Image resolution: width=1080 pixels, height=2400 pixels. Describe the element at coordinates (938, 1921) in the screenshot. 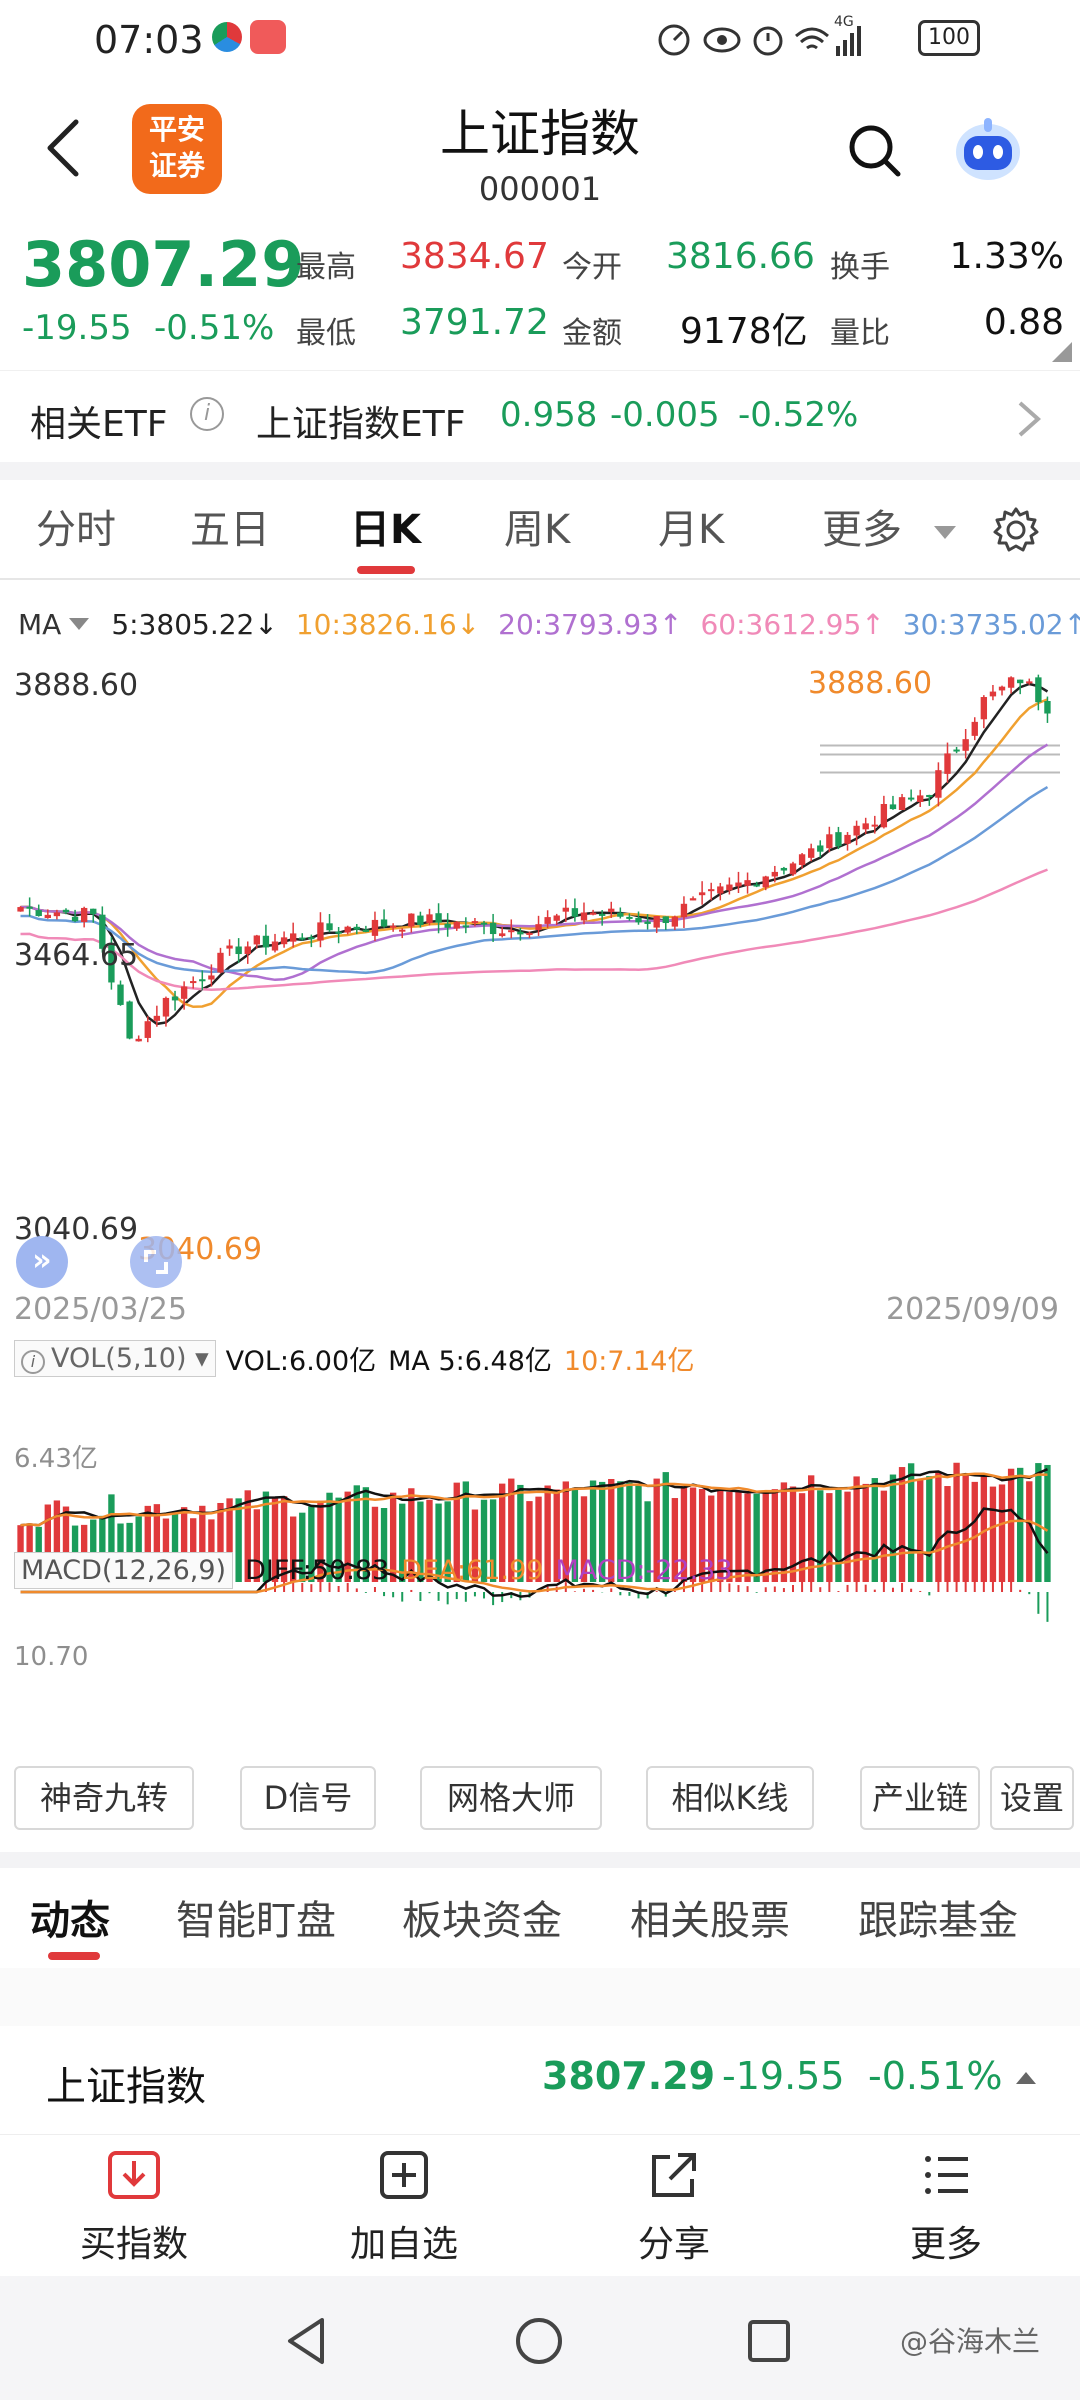

I see `tab-tracking-funds: 跟踪基金` at that location.